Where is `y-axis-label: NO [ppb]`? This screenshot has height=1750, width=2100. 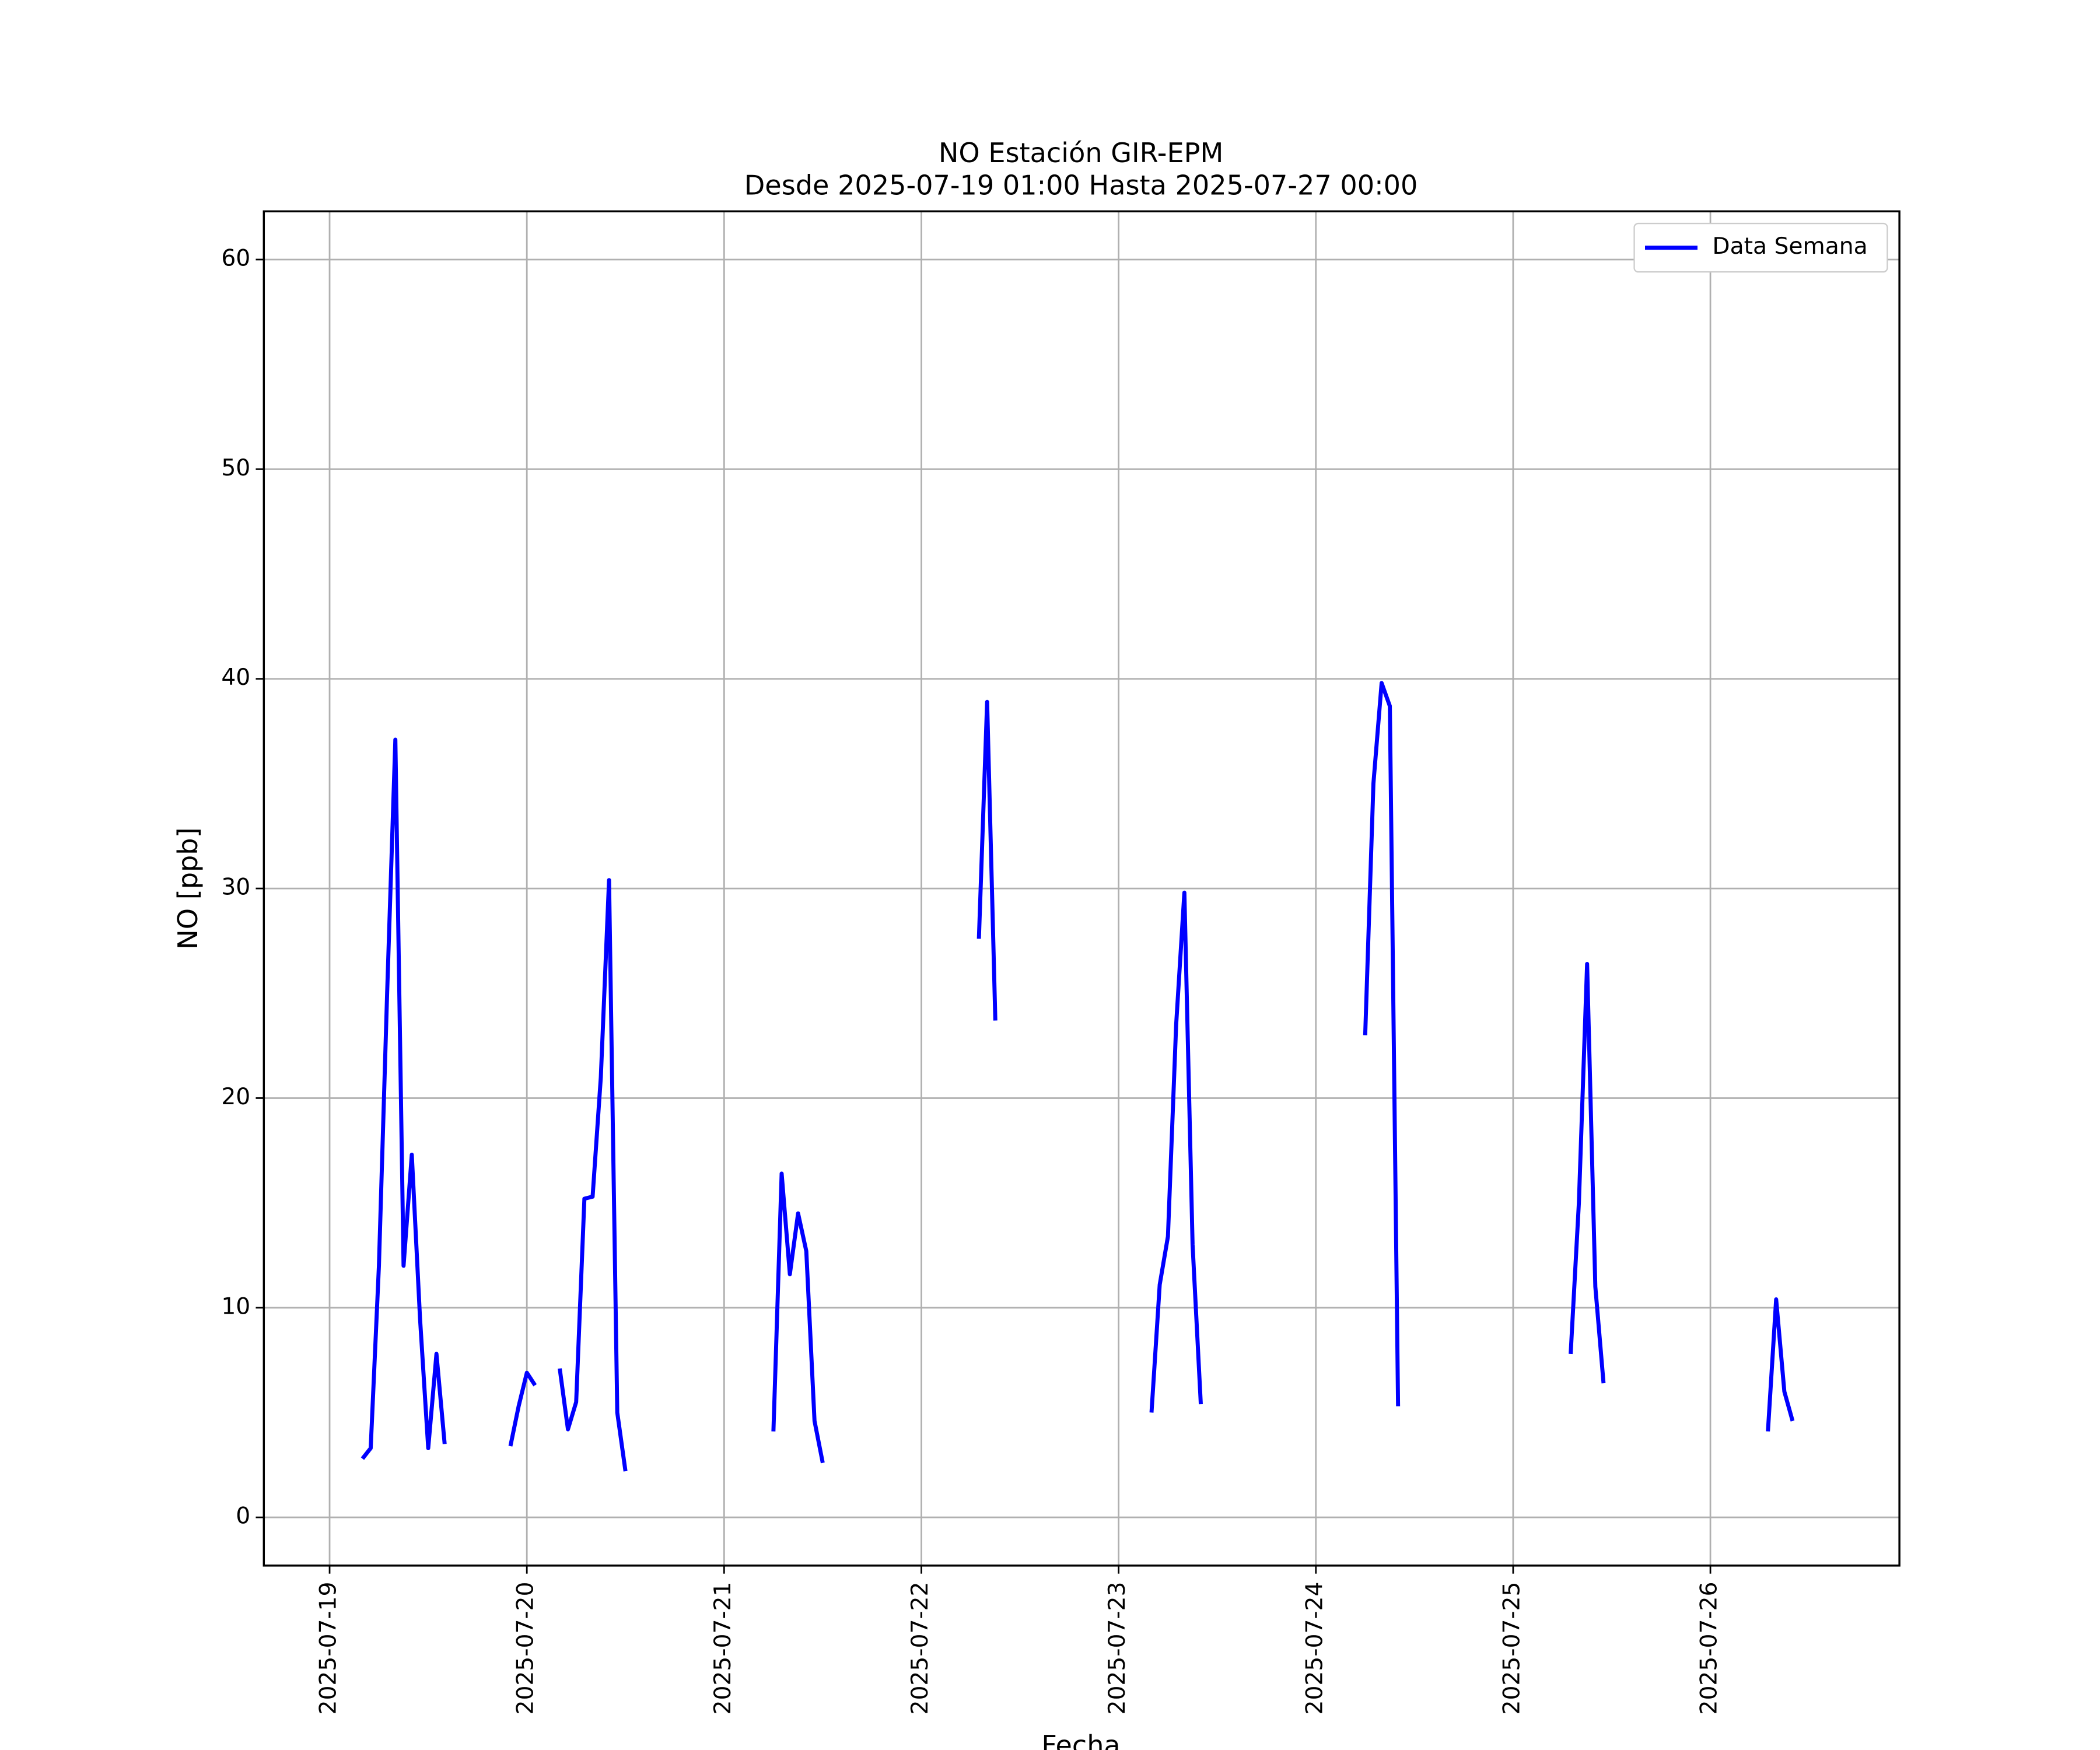 y-axis-label: NO [ppb] is located at coordinates (188, 888).